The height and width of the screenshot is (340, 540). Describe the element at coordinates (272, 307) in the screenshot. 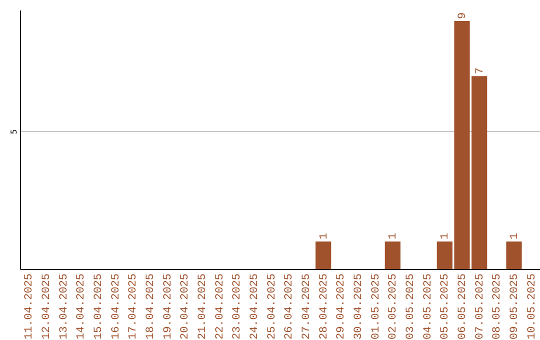

I see `x-tick-label: 25.04.2025` at that location.